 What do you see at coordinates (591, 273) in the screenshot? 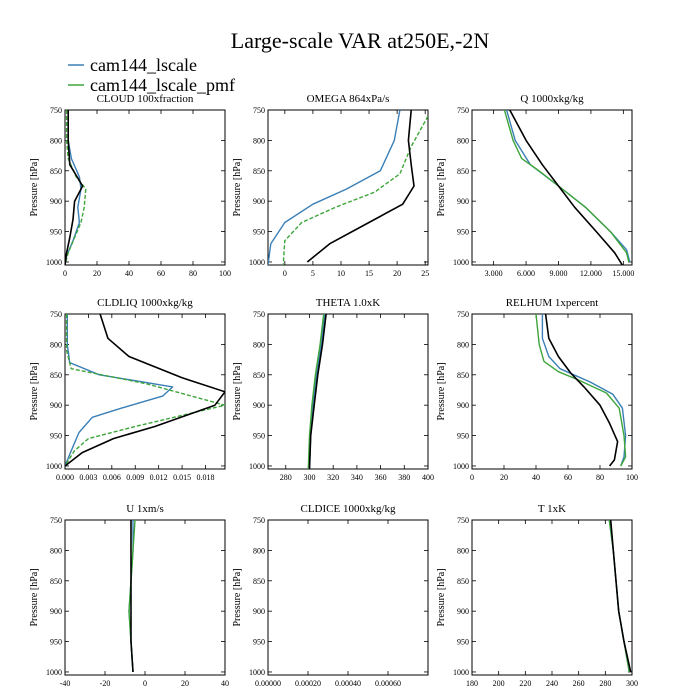
I see `x-tick-label: 12.000` at bounding box center [591, 273].